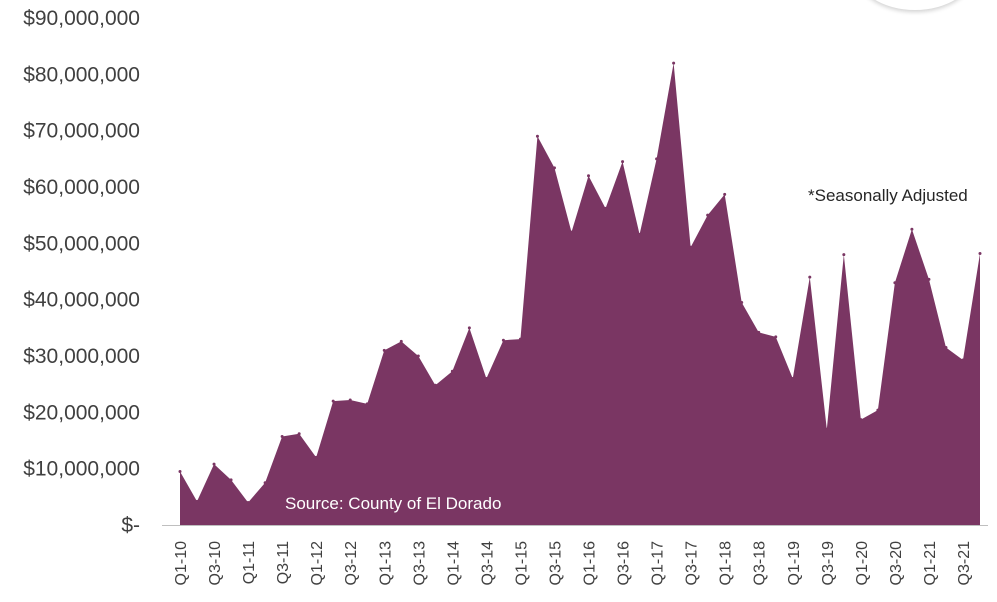  What do you see at coordinates (393, 503) in the screenshot?
I see `source-note: Source: County of El Dorado` at bounding box center [393, 503].